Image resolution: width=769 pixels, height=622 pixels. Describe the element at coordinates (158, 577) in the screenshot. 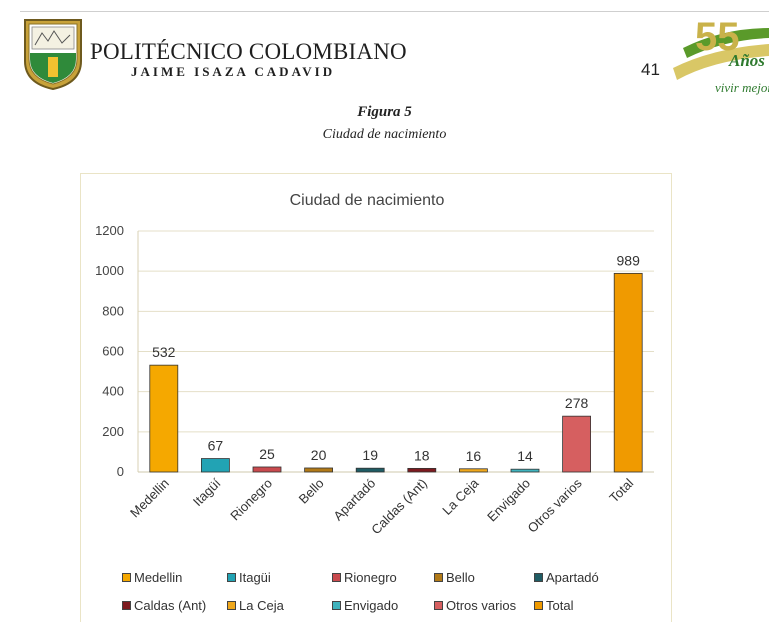

I see `legend-label: Medellin` at that location.